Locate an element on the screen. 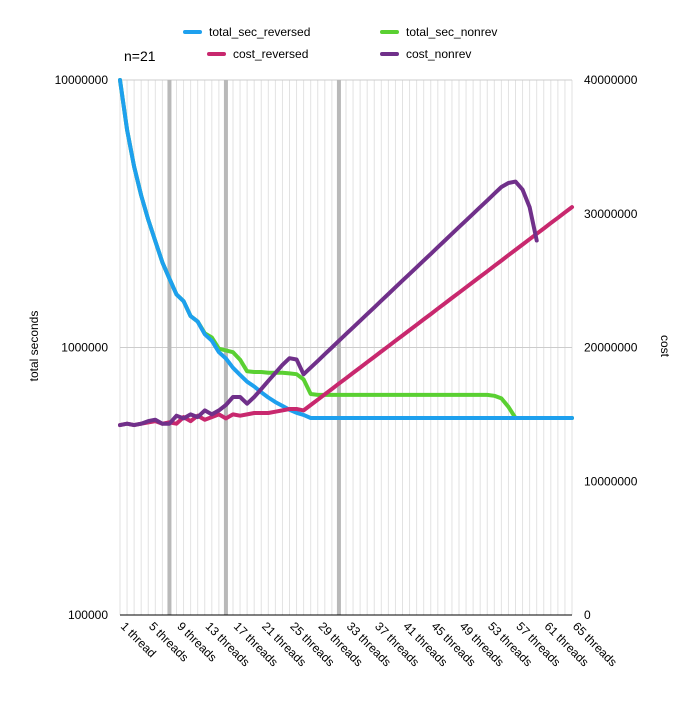 This screenshot has height=703, width=700. y-right-axis-label: cost is located at coordinates (665, 346).